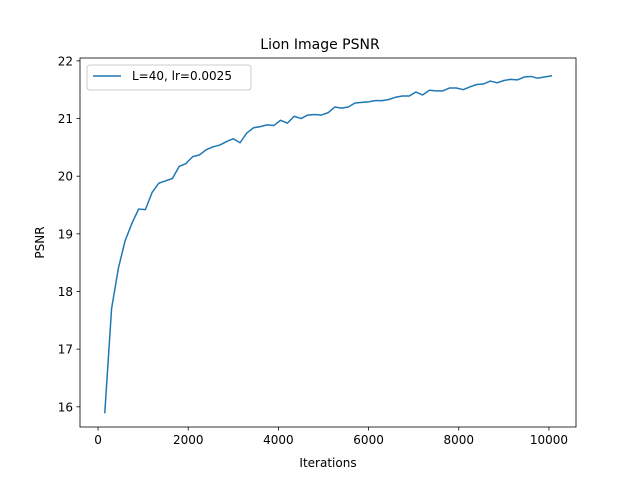  Describe the element at coordinates (65, 234) in the screenshot. I see `y-tick-label: 19` at that location.